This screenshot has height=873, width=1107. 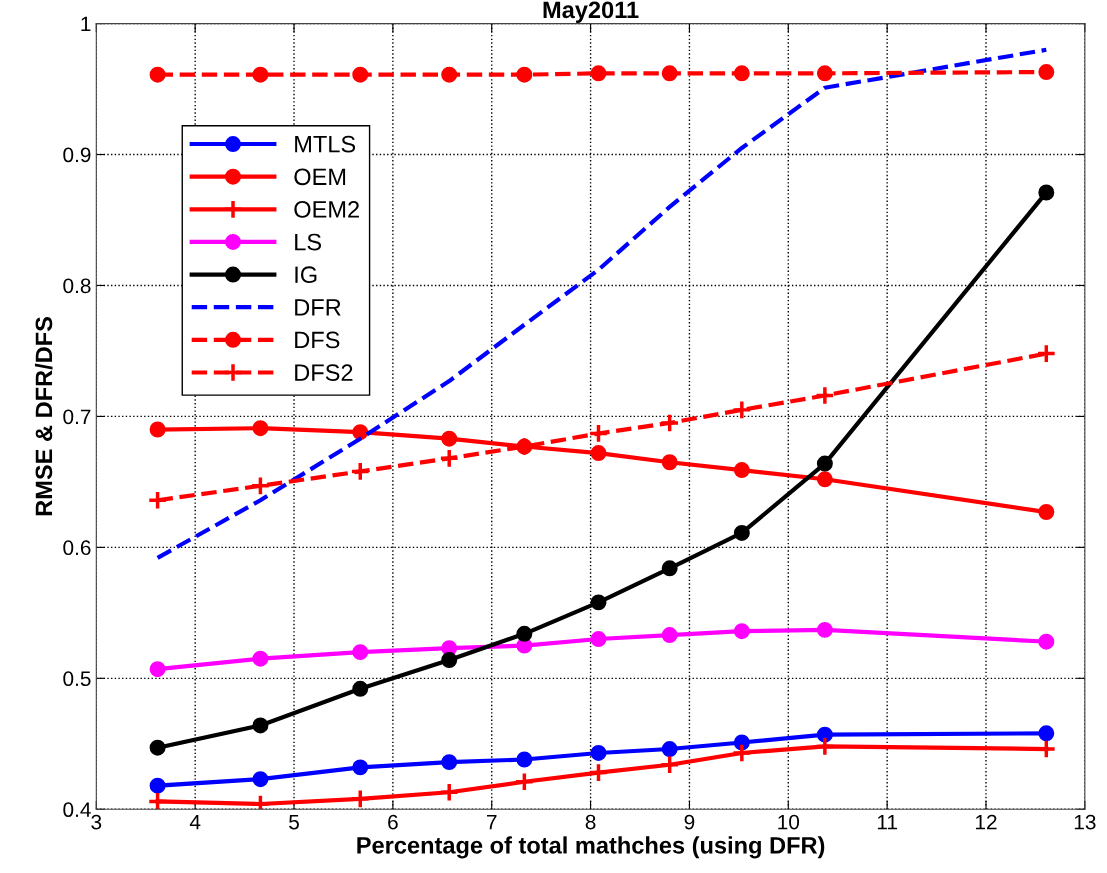 I want to click on x-tick-label: 5, so click(x=294, y=822).